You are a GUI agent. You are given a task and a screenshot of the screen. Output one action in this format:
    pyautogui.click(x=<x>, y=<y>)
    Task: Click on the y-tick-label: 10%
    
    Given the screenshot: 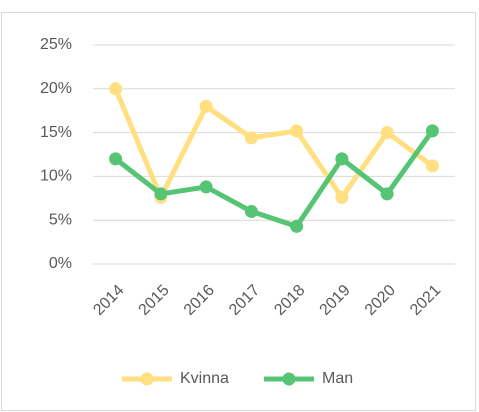 What is the action you would take?
    pyautogui.click(x=56, y=176)
    